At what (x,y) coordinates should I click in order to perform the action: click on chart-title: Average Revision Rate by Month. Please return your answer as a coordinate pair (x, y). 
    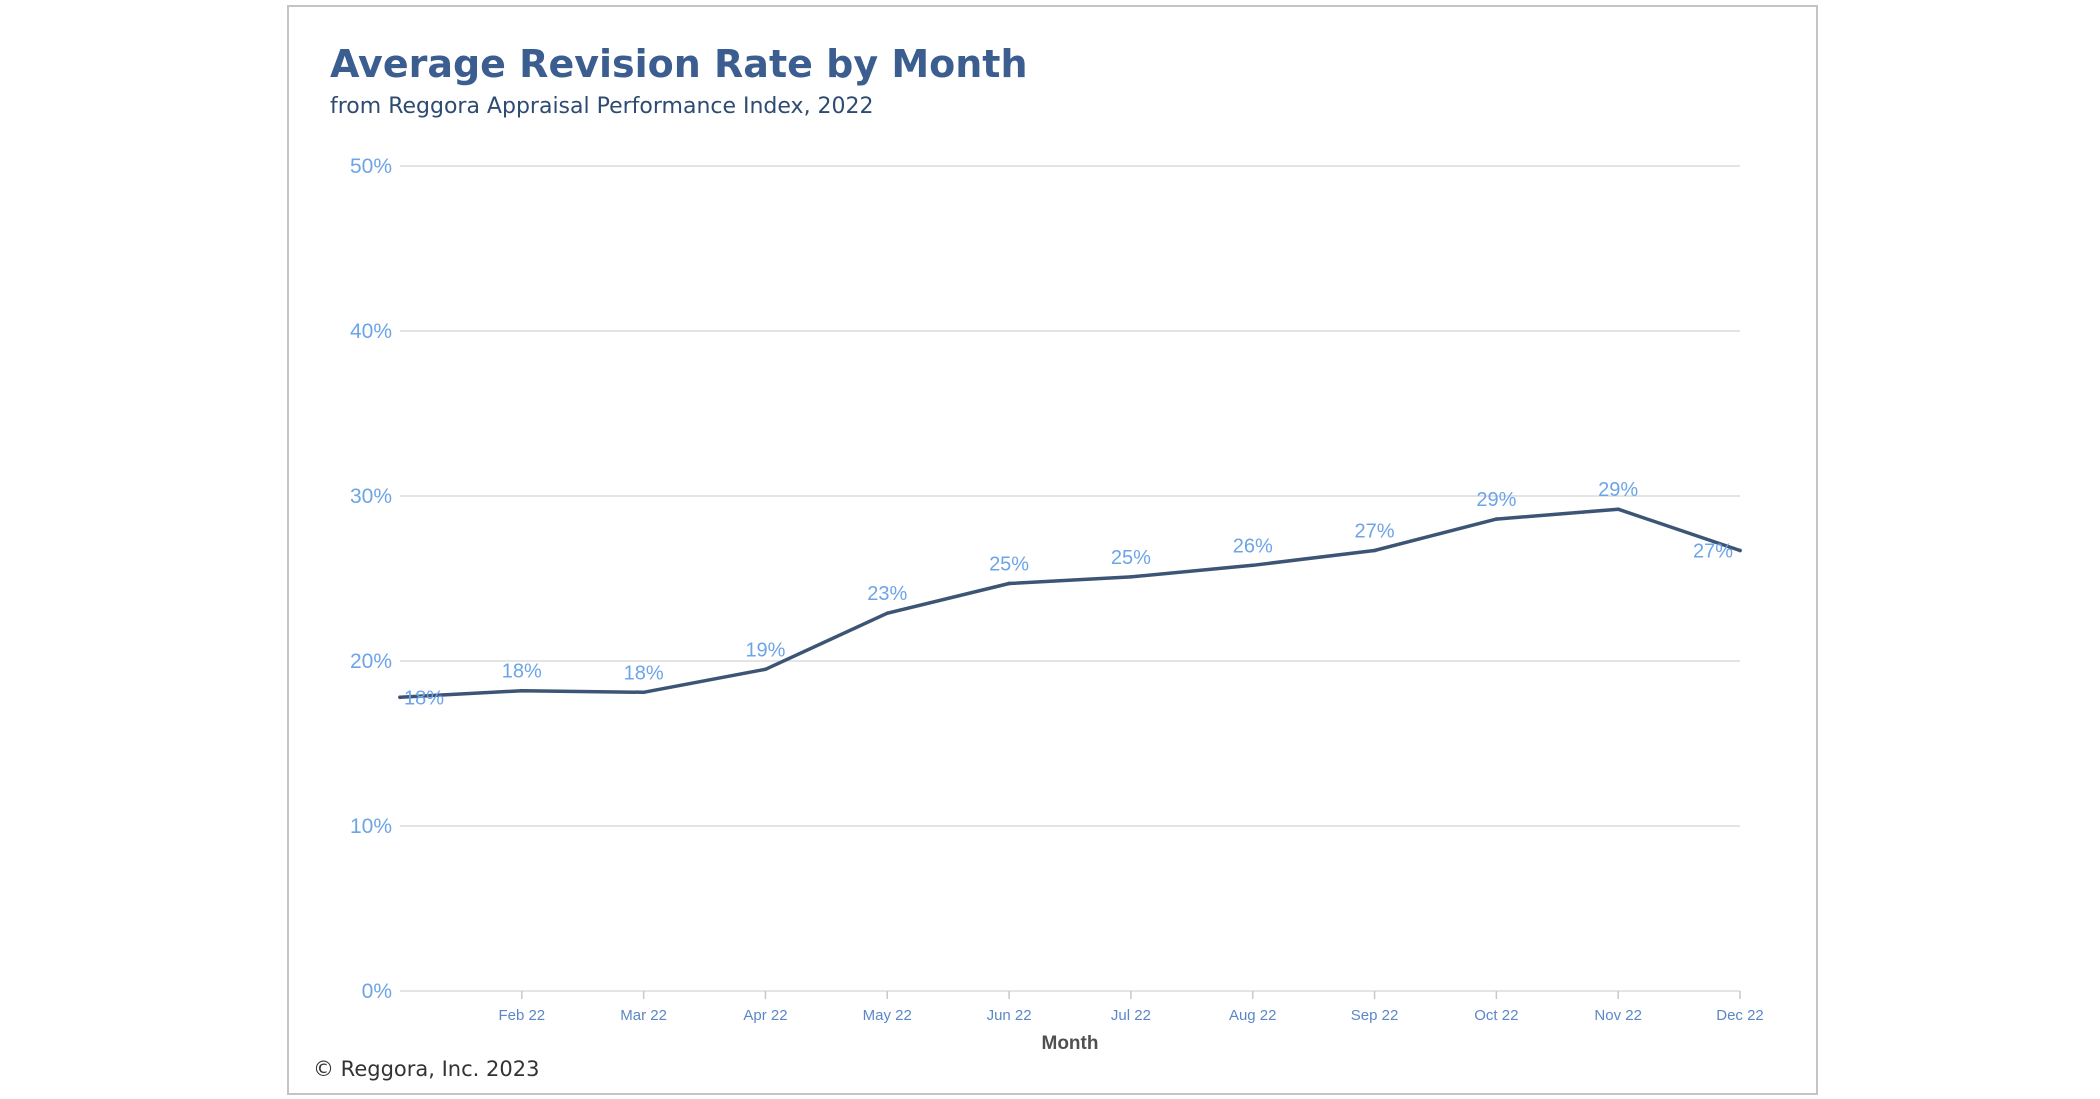
    Looking at the image, I should click on (679, 64).